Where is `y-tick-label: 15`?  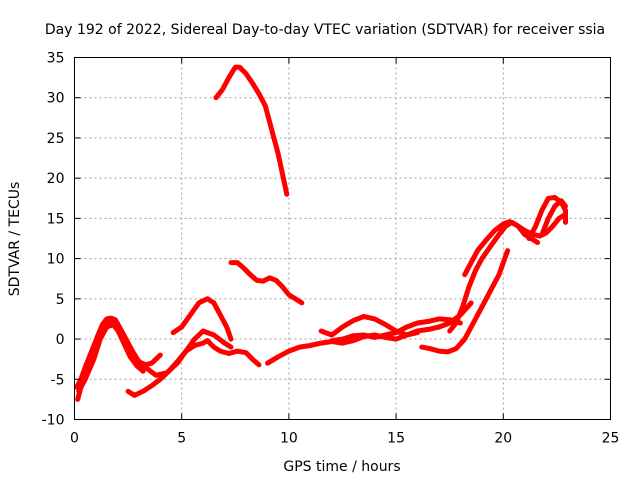
y-tick-label: 15 is located at coordinates (56, 219).